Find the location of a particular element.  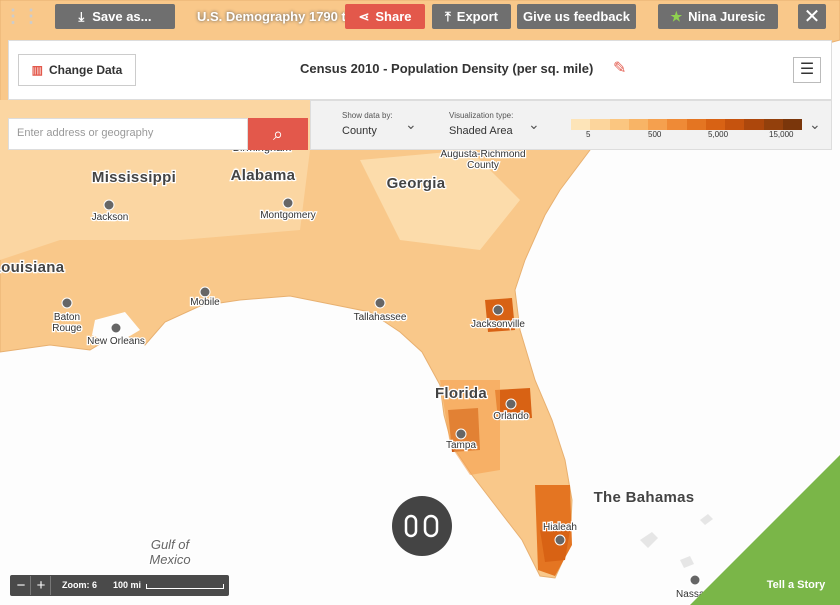

feedback-label: Give us feedback is located at coordinates (576, 16).